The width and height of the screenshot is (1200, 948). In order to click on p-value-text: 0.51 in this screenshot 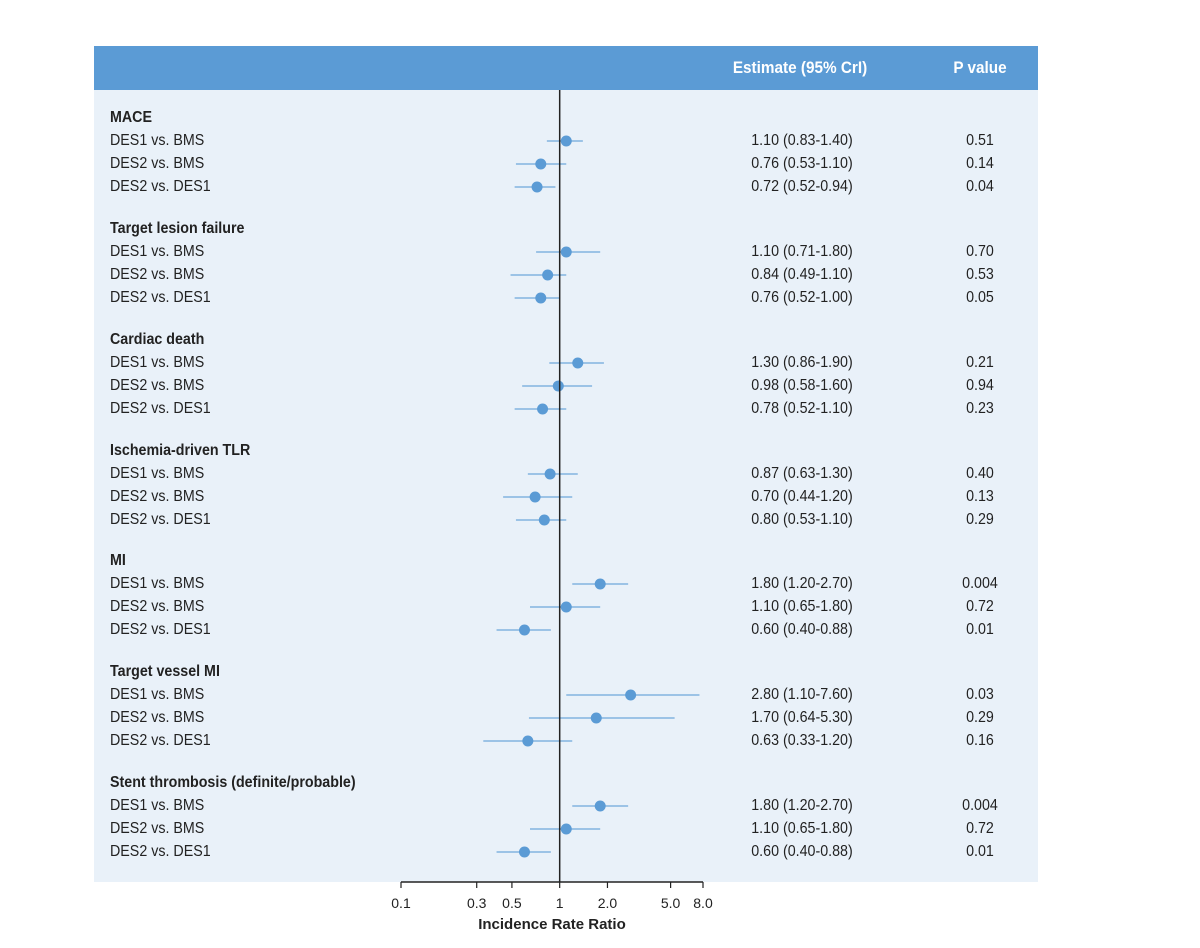, I will do `click(980, 140)`.